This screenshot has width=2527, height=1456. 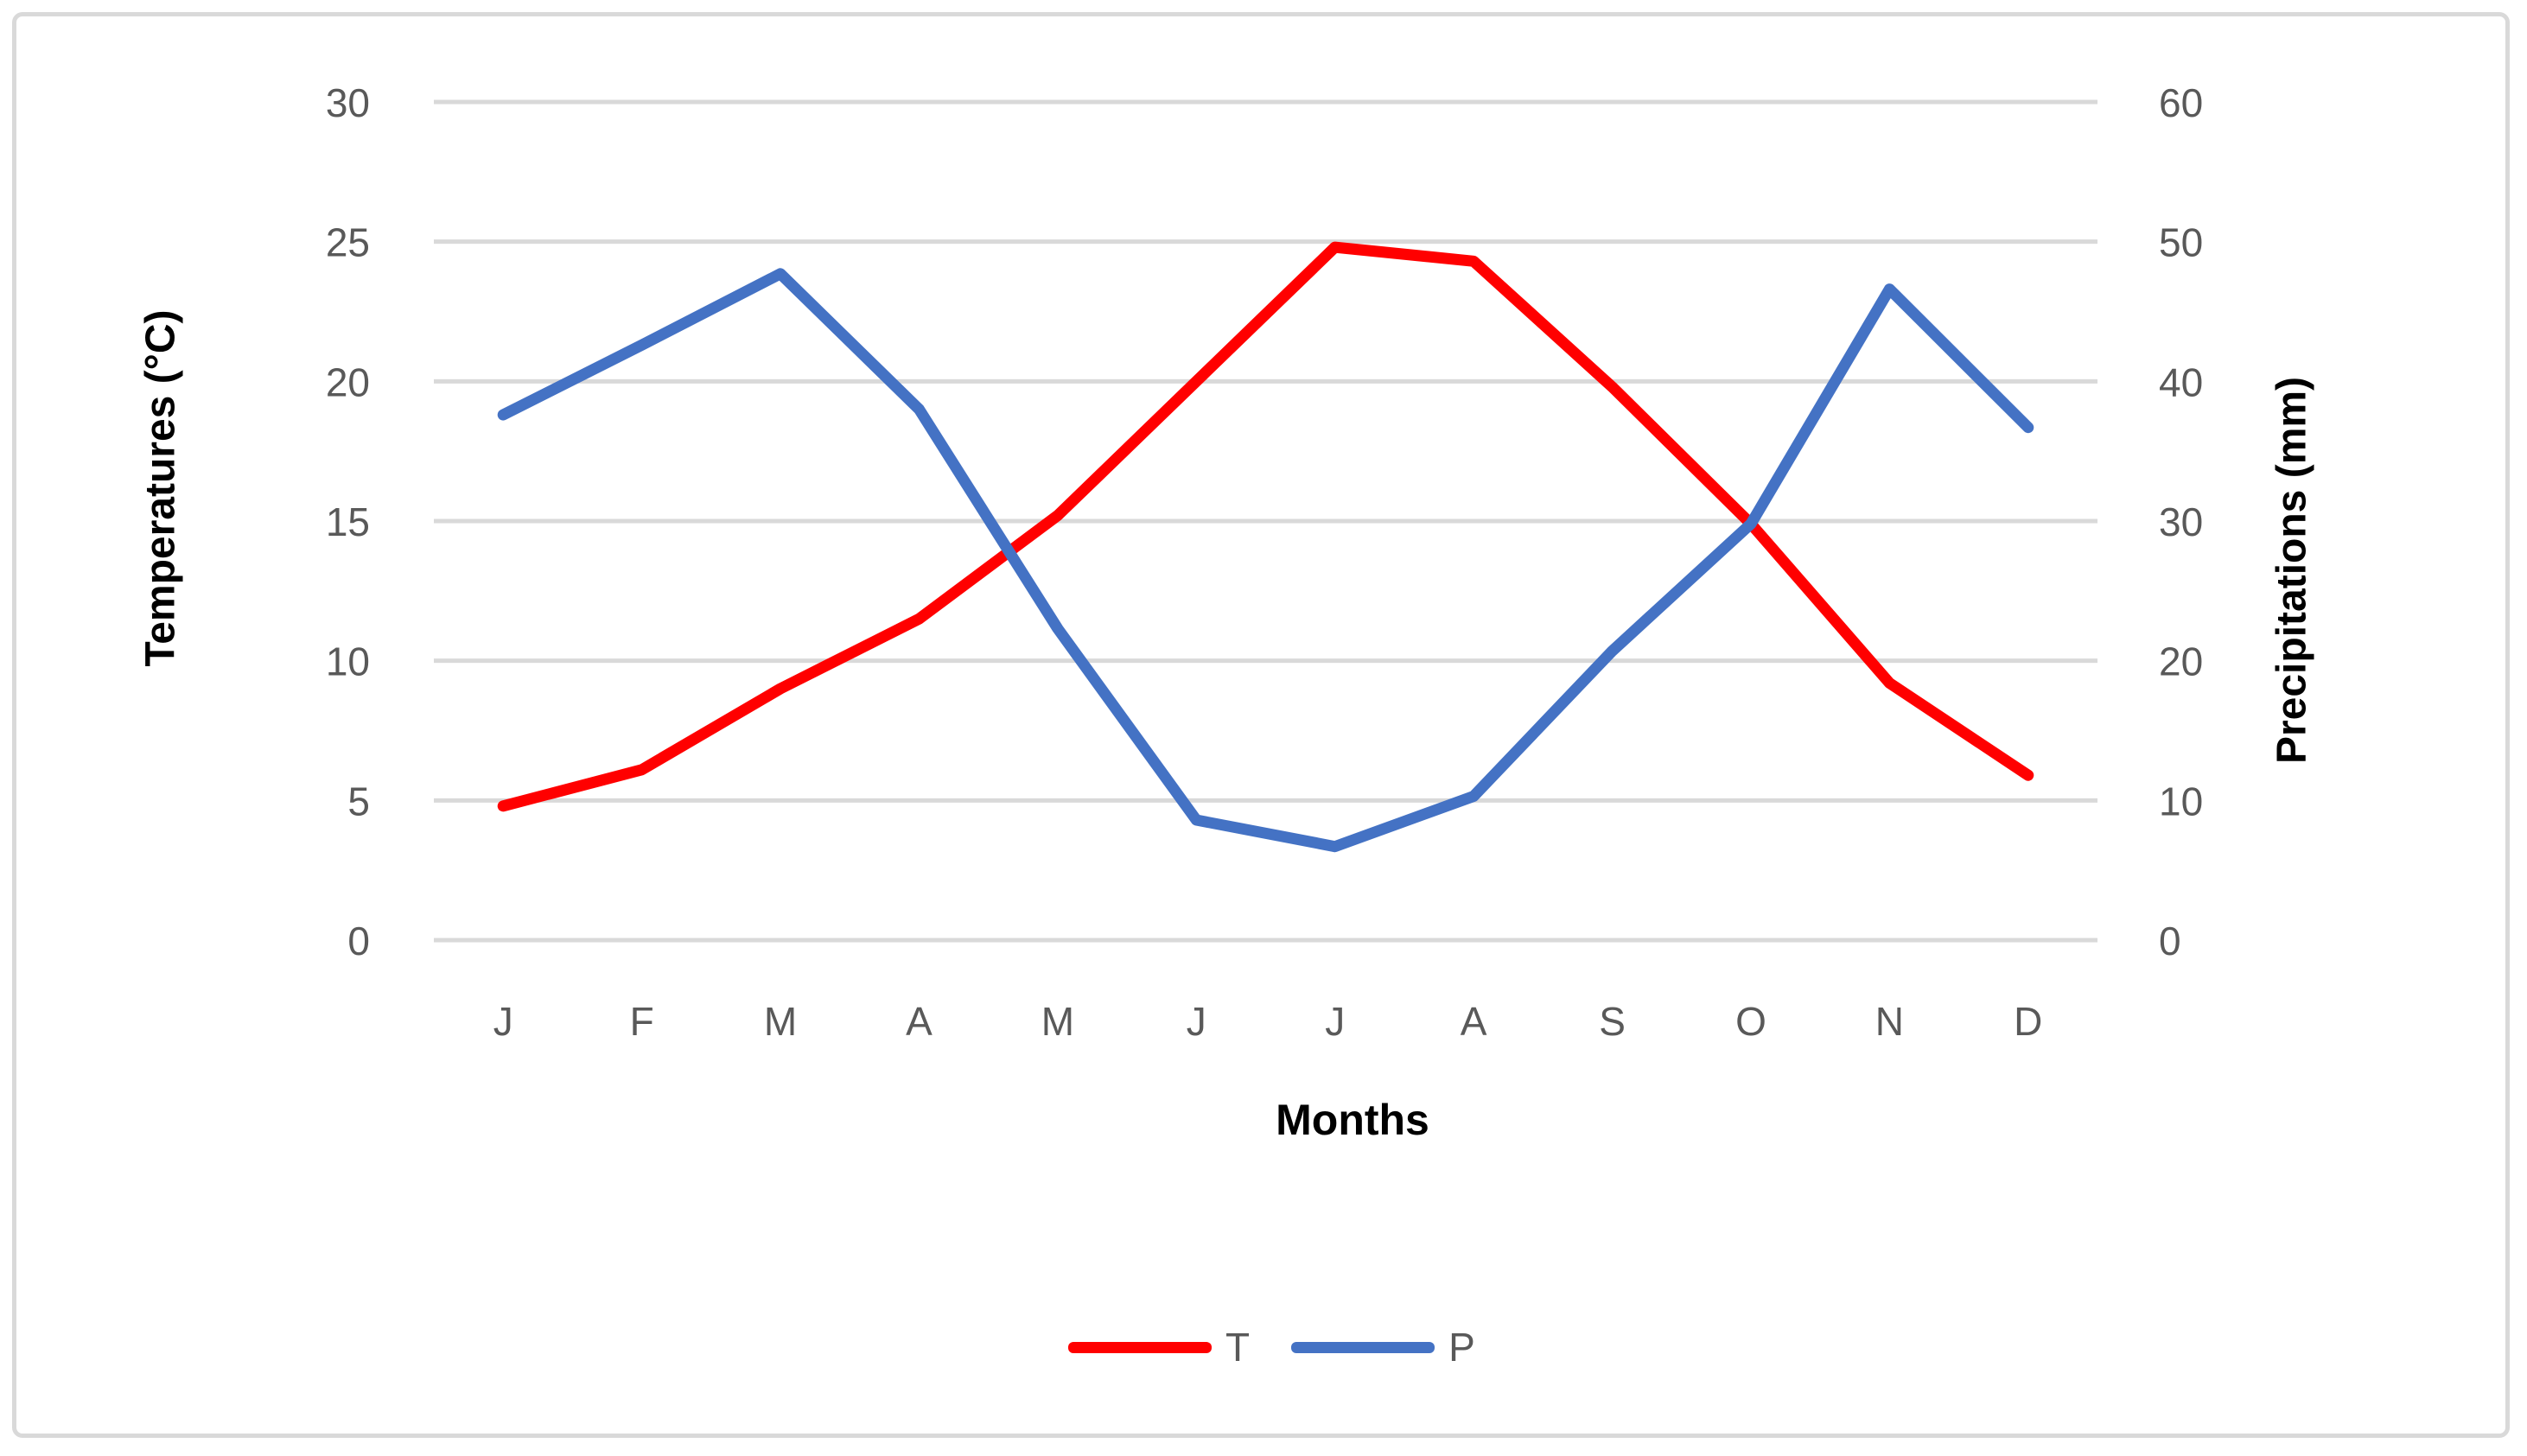 I want to click on left-axis-tick-label: 30, so click(x=348, y=103).